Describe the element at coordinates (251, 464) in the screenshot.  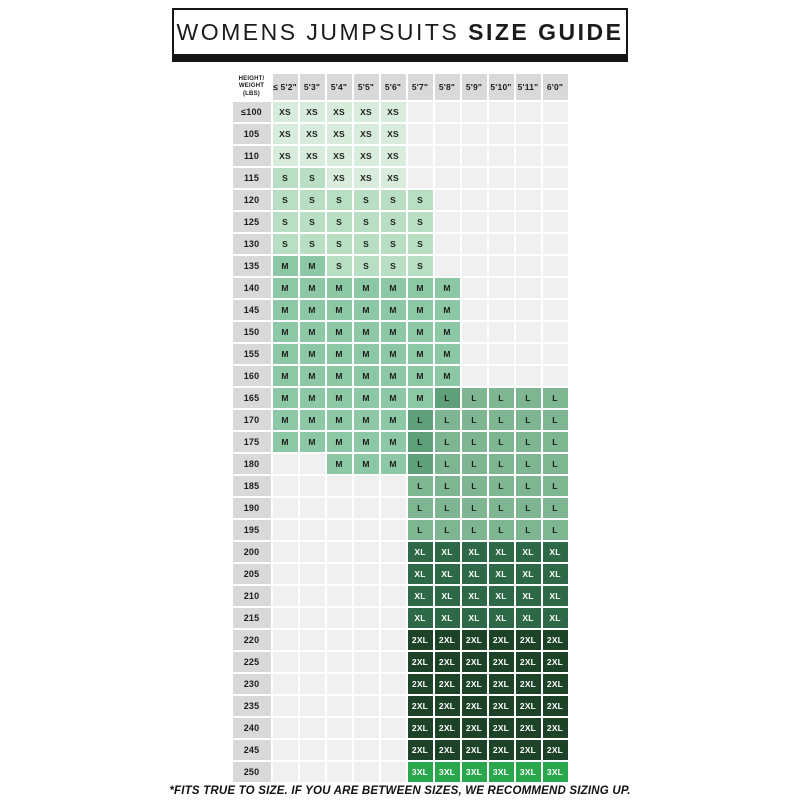
I see `weight-label: 180` at that location.